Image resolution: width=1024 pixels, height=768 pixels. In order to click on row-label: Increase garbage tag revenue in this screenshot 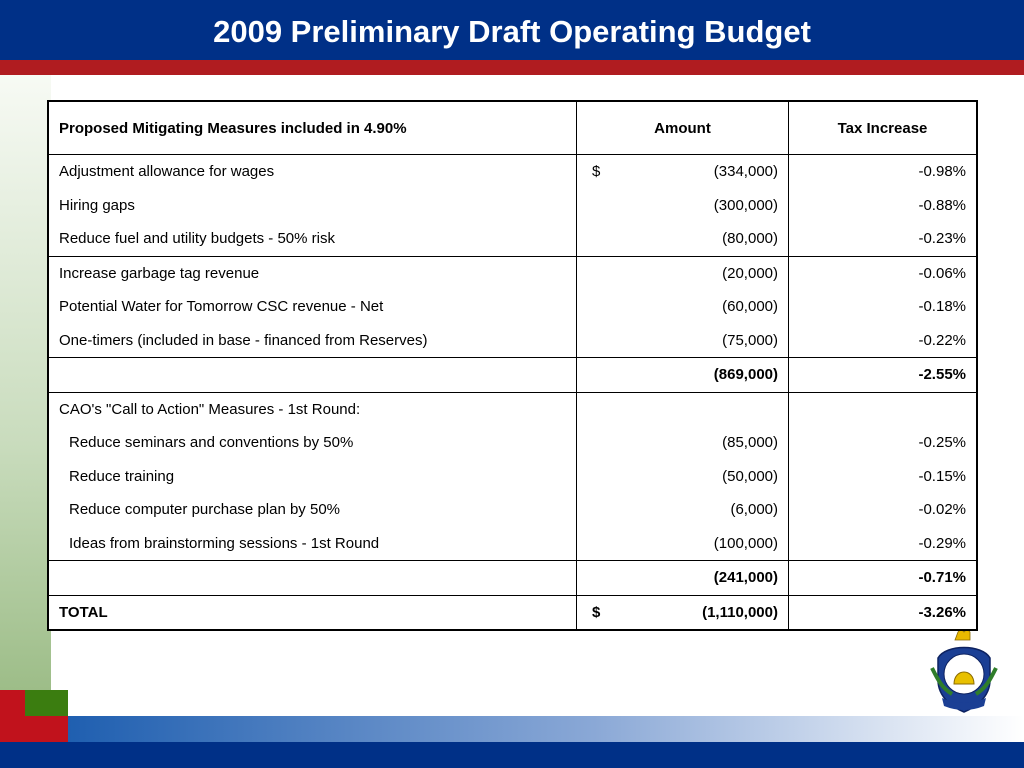, I will do `click(159, 273)`.